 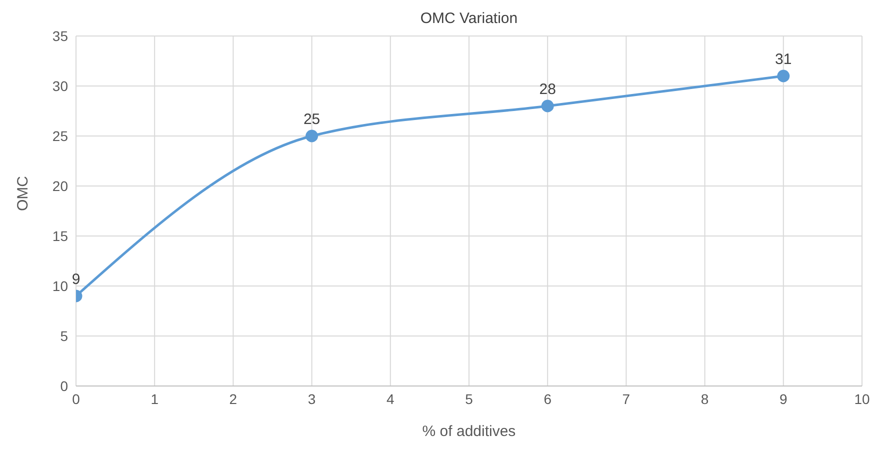 What do you see at coordinates (469, 398) in the screenshot?
I see `x-tick-label: 5` at bounding box center [469, 398].